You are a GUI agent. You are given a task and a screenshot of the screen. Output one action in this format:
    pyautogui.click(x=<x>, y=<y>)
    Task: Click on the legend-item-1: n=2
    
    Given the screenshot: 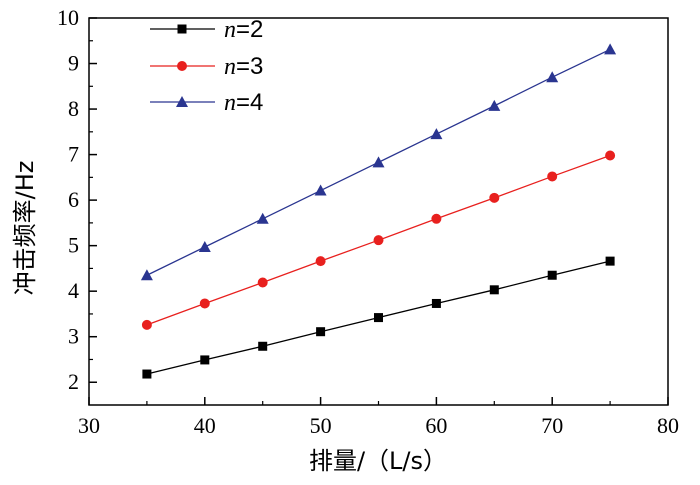 What is the action you would take?
    pyautogui.click(x=206, y=29)
    